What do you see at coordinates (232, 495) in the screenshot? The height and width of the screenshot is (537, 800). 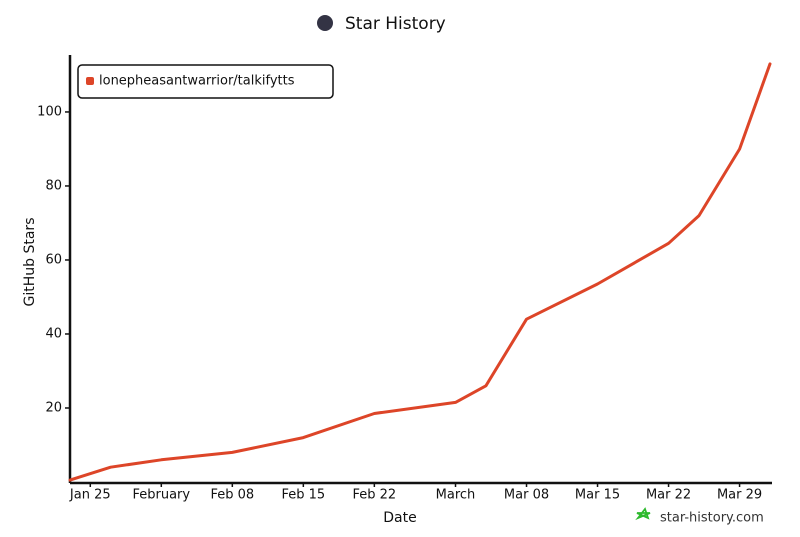 I see `x-tick-label: Feb 08` at bounding box center [232, 495].